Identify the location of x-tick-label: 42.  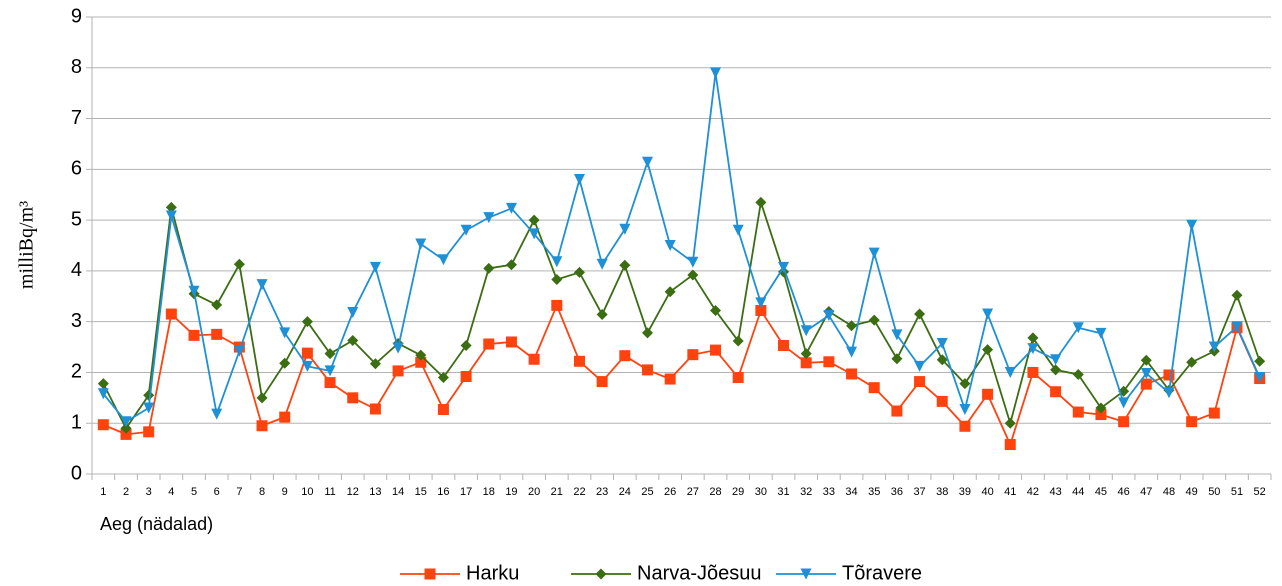
(1033, 492).